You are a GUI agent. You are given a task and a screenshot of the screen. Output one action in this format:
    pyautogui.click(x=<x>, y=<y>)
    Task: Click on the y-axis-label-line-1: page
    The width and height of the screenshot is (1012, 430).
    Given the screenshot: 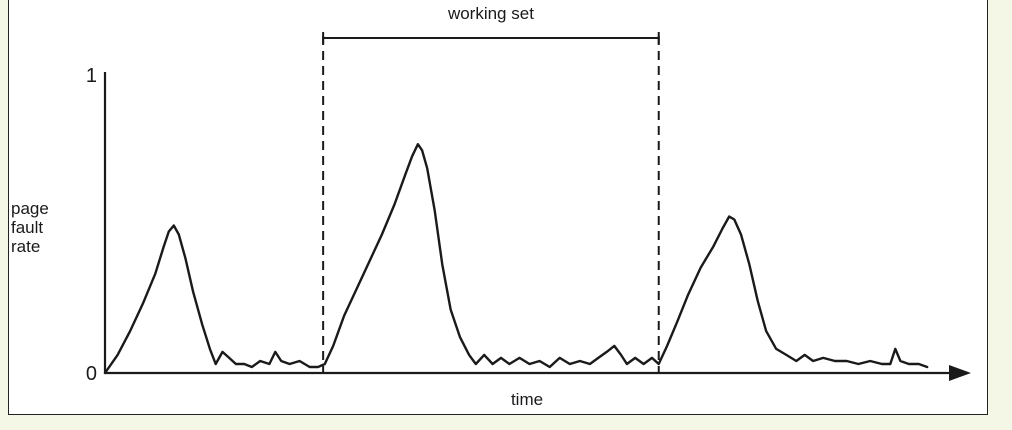 What is the action you would take?
    pyautogui.click(x=30, y=208)
    